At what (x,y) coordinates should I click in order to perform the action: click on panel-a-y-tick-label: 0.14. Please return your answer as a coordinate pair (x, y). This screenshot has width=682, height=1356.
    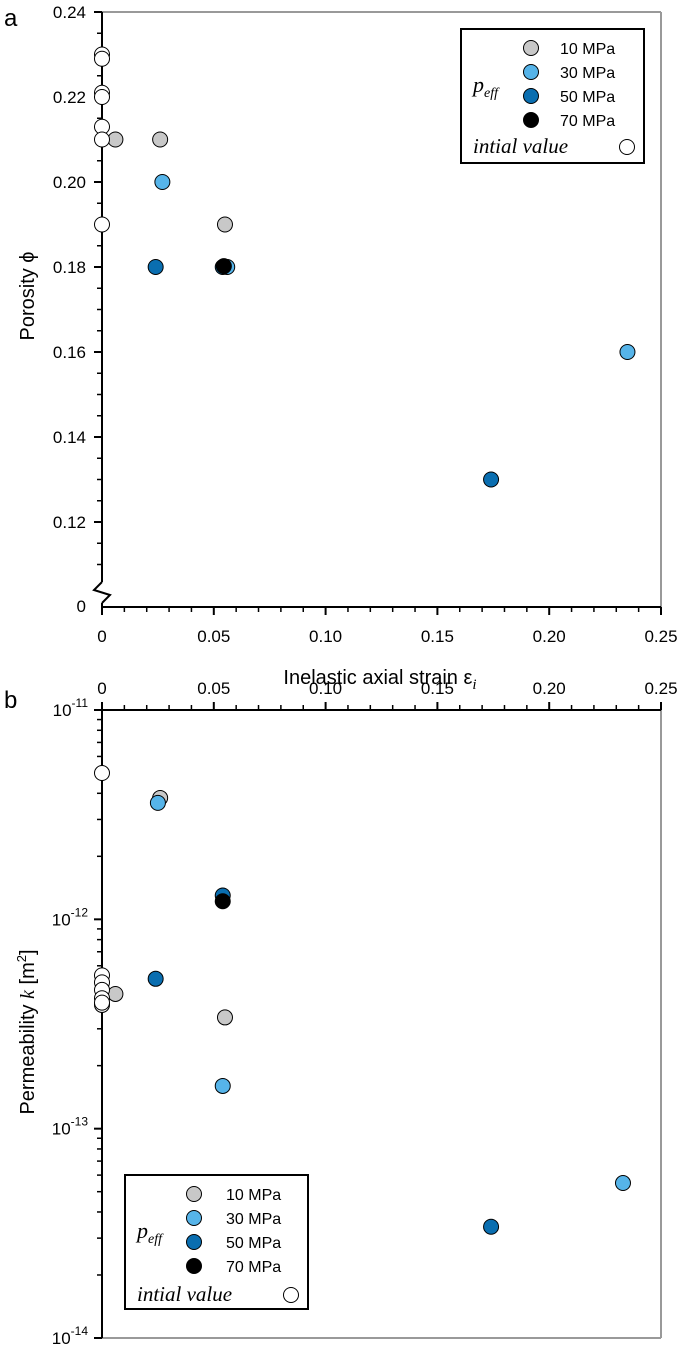
    Looking at the image, I should click on (69, 437).